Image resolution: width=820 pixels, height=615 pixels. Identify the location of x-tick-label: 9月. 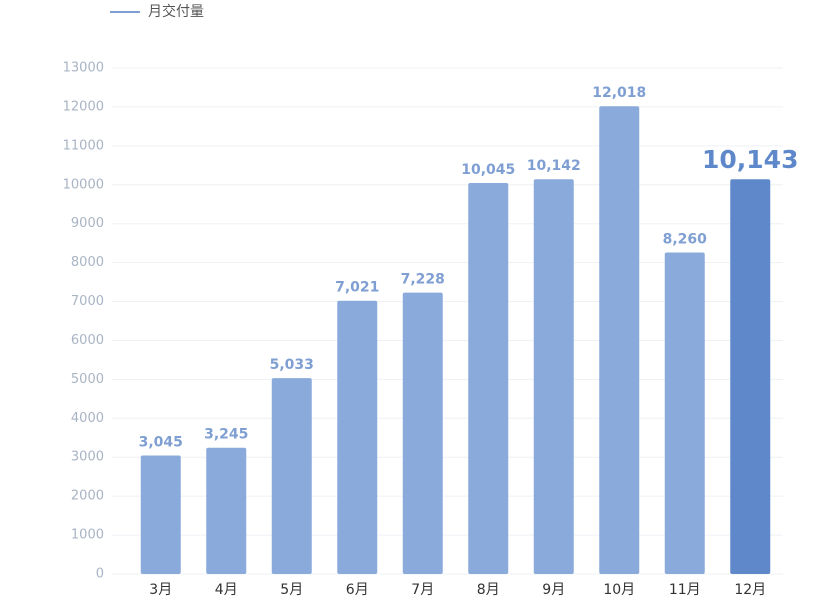
(553, 590).